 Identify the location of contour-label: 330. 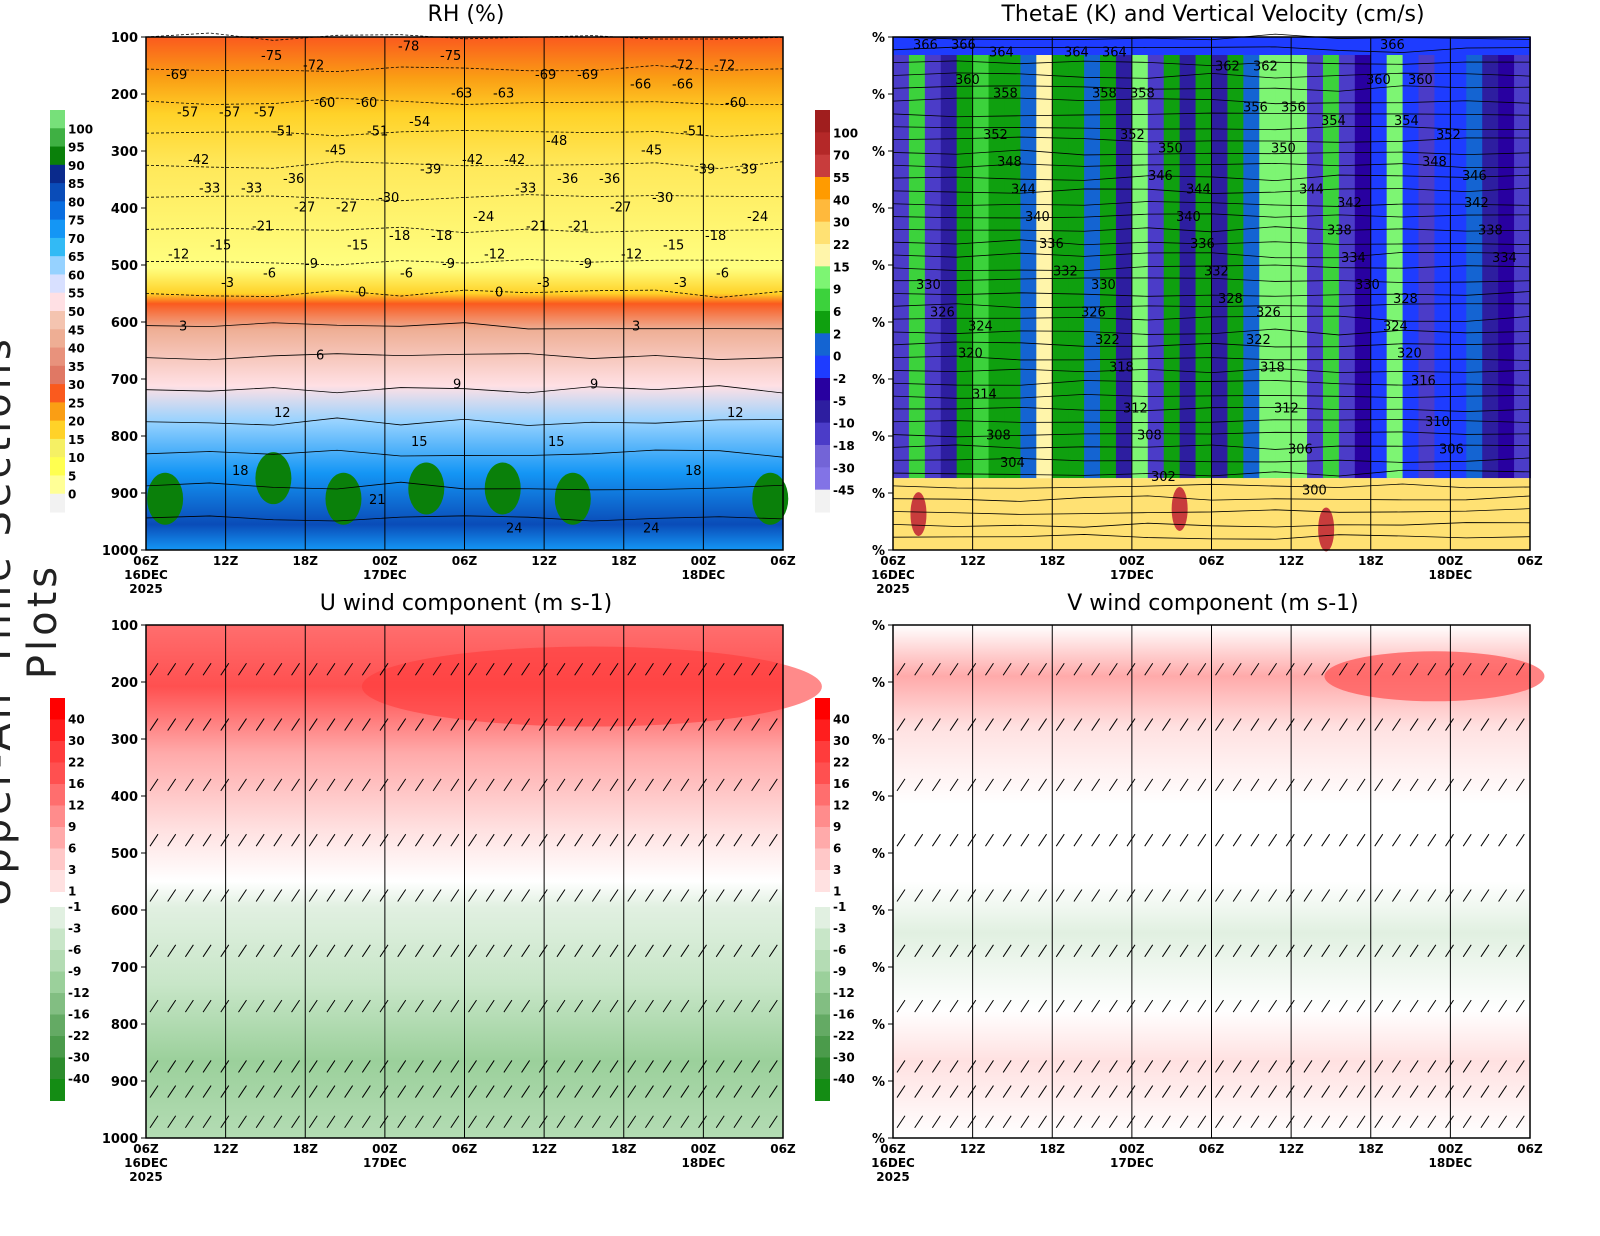
(928, 285).